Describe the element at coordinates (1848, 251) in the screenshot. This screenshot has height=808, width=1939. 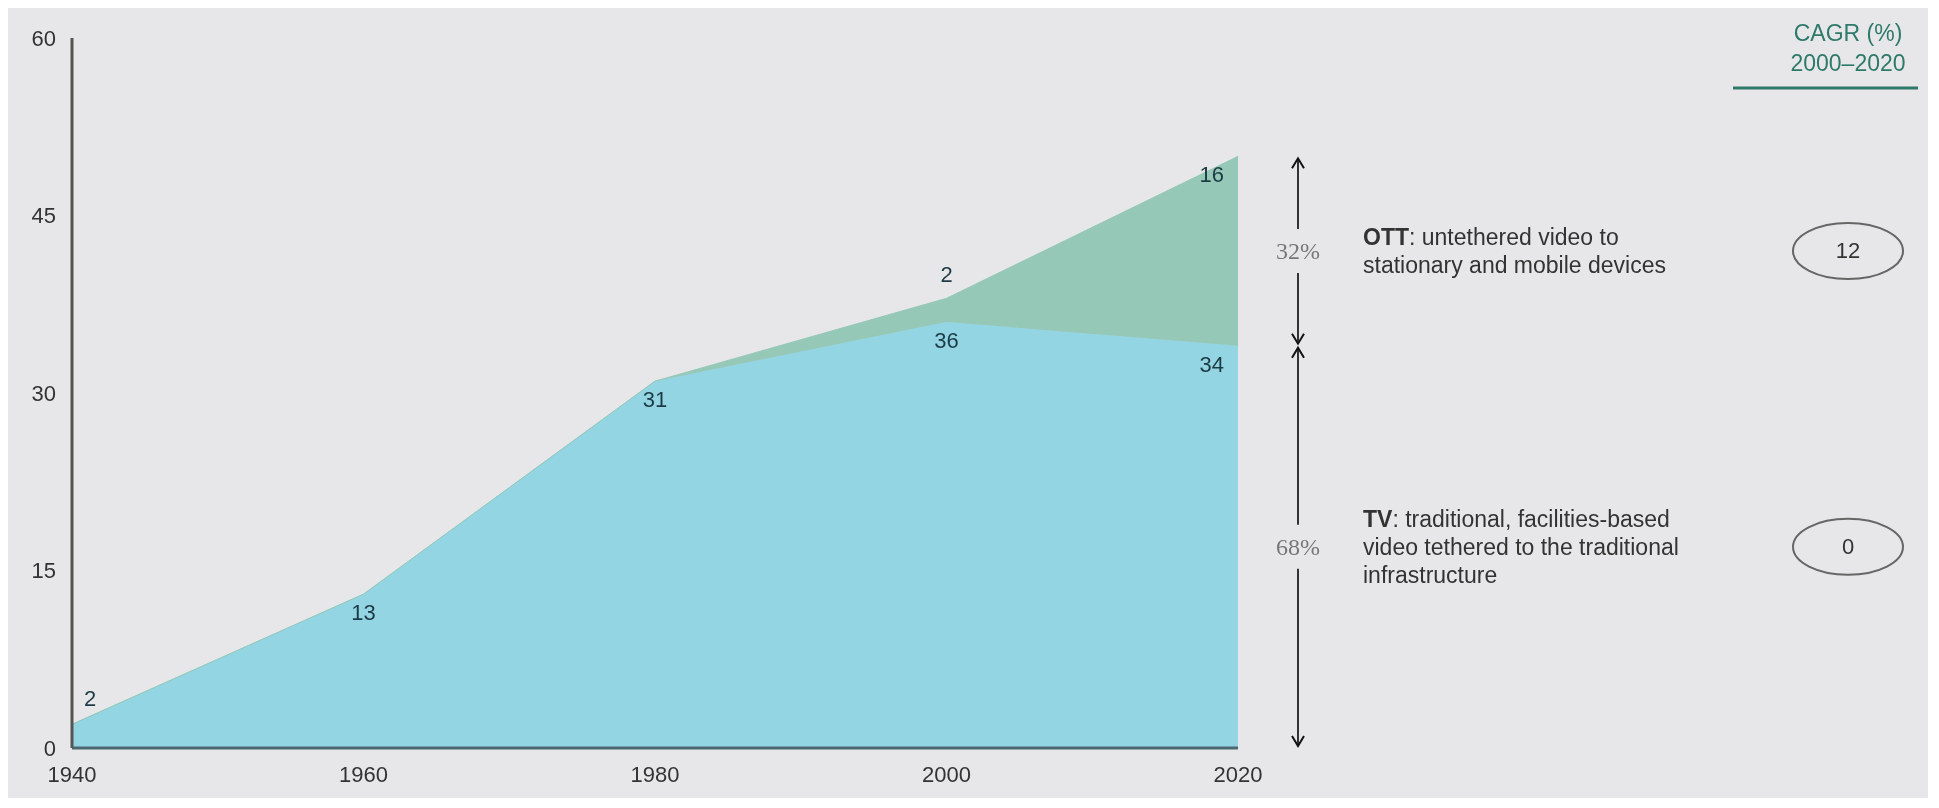
I see `text: 12` at that location.